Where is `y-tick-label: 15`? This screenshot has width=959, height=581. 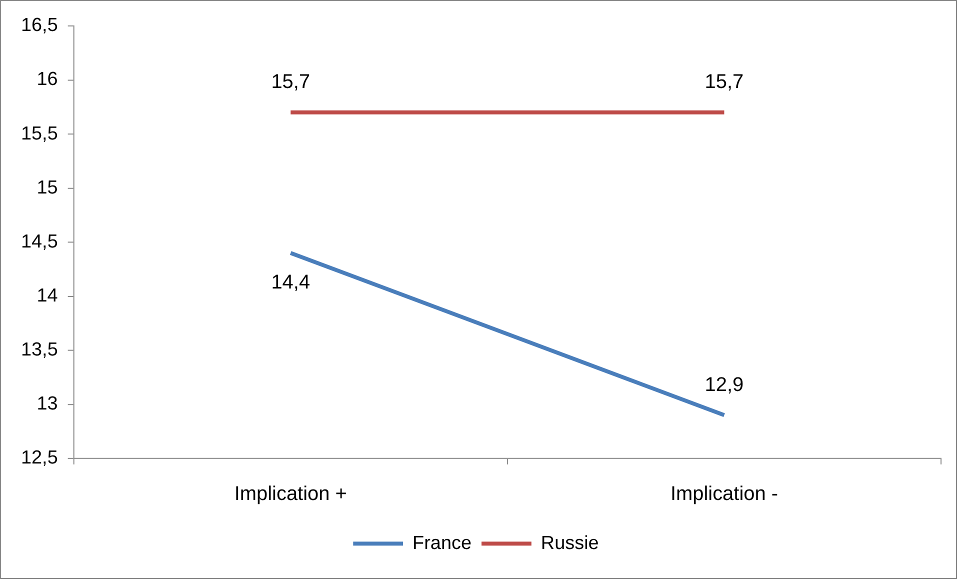
y-tick-label: 15 is located at coordinates (47, 187).